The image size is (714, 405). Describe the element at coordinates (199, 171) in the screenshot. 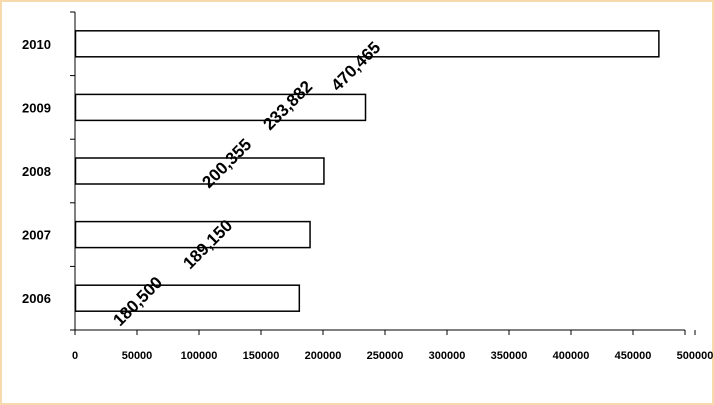

I see `bar-2008` at that location.